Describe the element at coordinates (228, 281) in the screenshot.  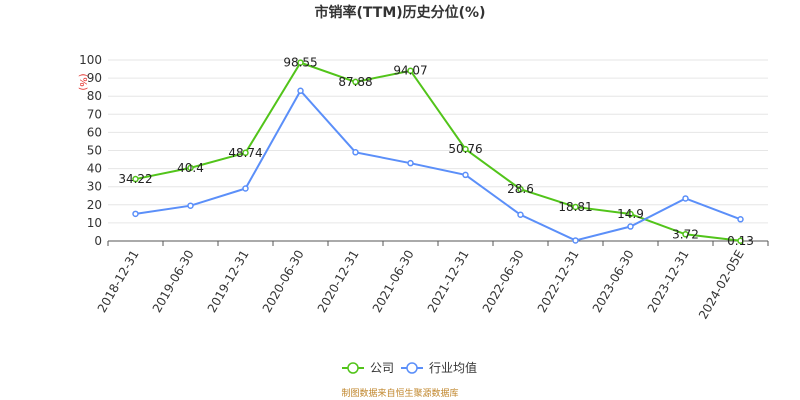
I see `x-tick-label: 2019-12-31` at that location.